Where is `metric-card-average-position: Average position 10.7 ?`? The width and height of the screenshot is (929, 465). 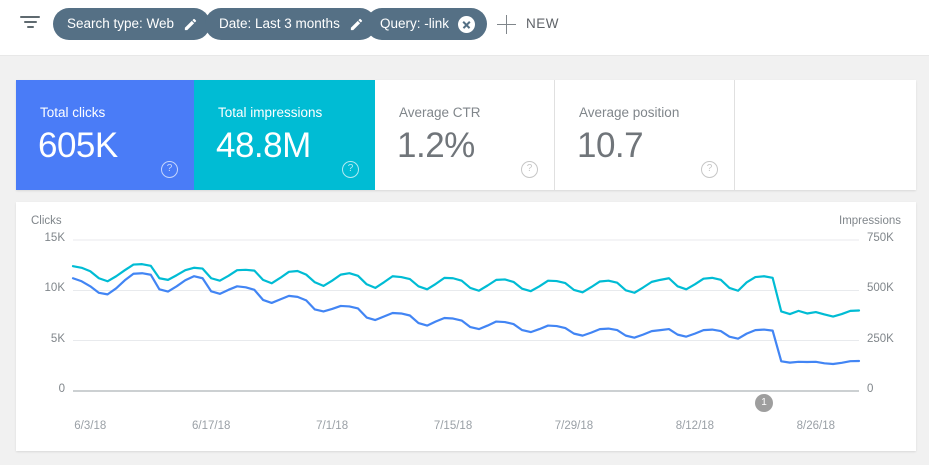 metric-card-average-position: Average position 10.7 ? is located at coordinates (645, 135).